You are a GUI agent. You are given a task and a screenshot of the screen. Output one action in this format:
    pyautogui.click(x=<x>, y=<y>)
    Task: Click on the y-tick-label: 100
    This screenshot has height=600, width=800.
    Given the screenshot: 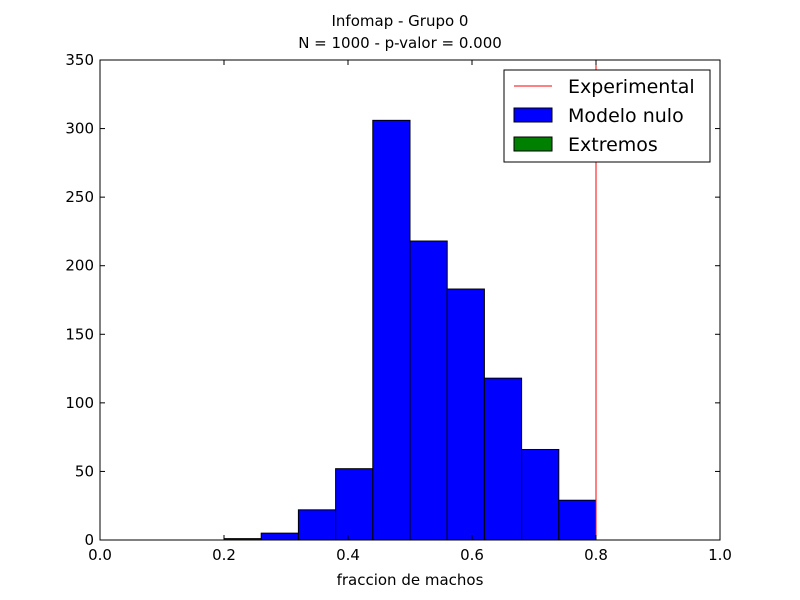 What is the action you would take?
    pyautogui.click(x=79, y=403)
    